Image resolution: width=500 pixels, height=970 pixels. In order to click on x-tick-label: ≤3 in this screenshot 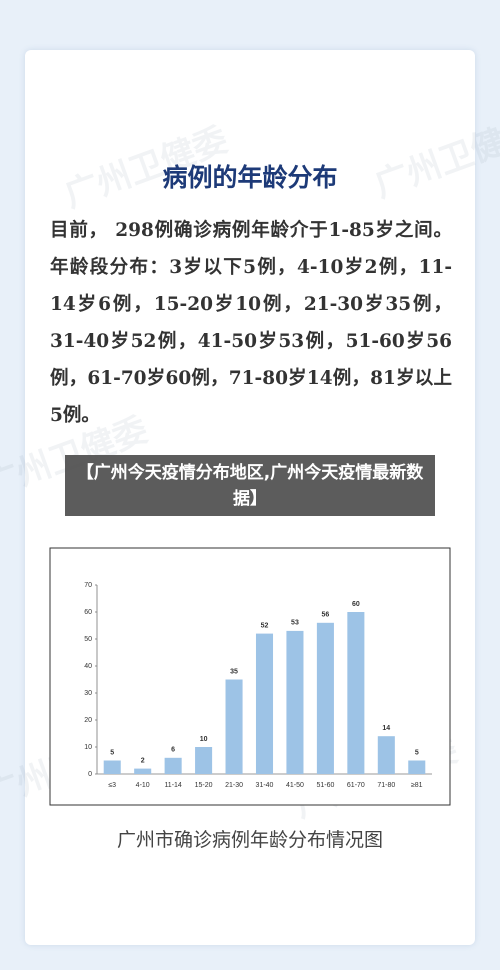, I will do `click(112, 785)`.